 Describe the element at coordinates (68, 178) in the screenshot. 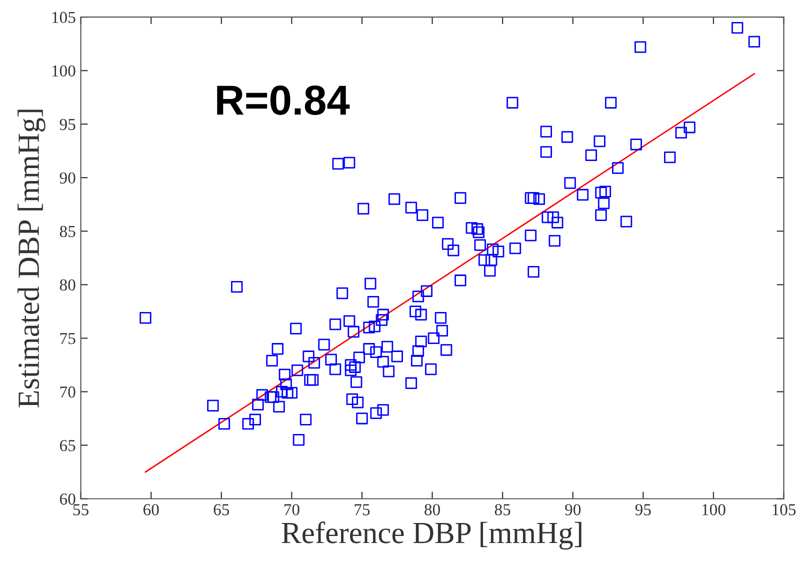

I see `y-tick-label: 90` at that location.